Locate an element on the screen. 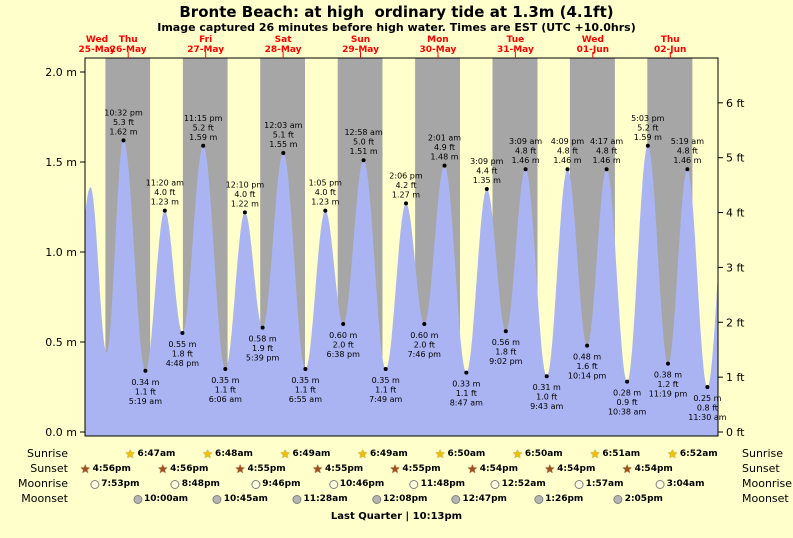 The width and height of the screenshot is (793, 538). tide-extreme-label: 8:47 am is located at coordinates (466, 403).